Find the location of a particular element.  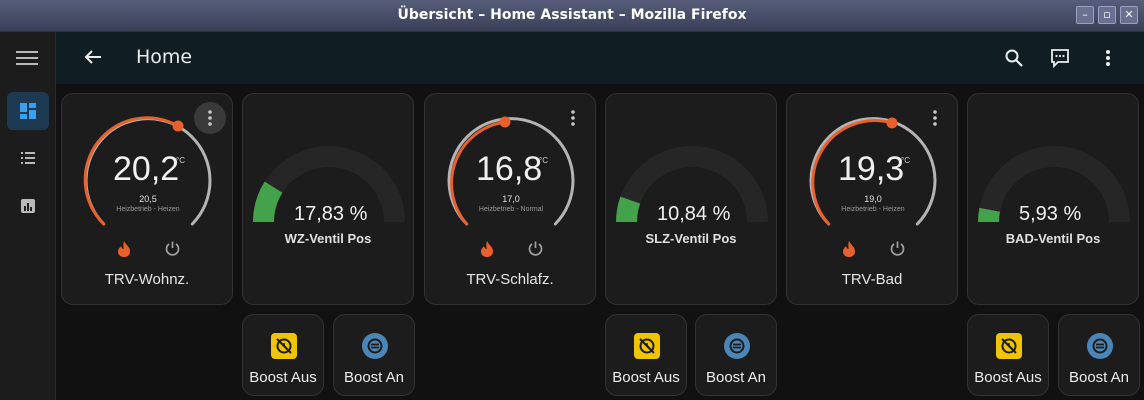

target-temperature: 17,0 is located at coordinates (511, 199).